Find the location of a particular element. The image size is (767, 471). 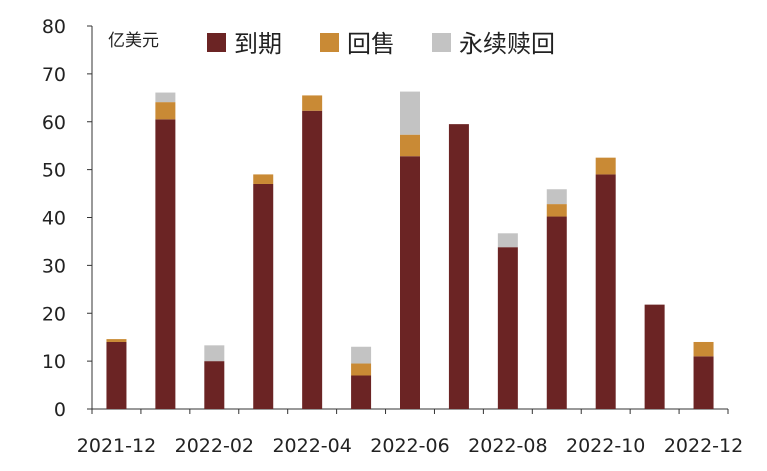

x-tick-label: 2022-02 is located at coordinates (214, 446).